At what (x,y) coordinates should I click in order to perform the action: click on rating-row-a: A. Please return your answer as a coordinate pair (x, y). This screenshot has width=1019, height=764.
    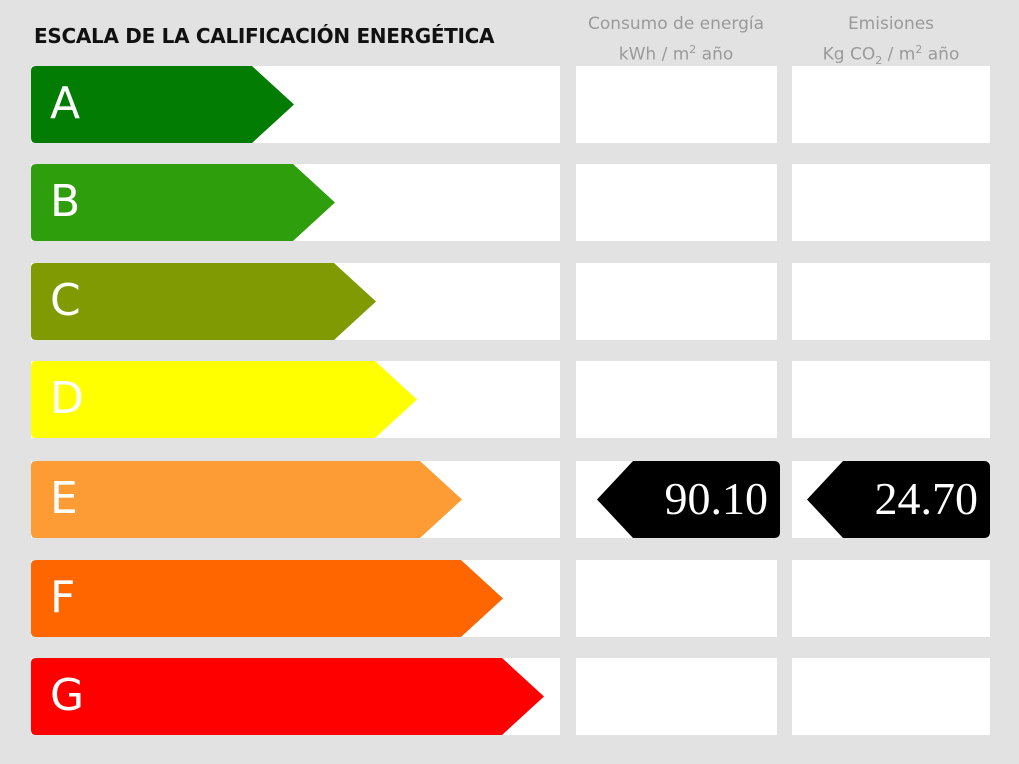
    Looking at the image, I should click on (295, 104).